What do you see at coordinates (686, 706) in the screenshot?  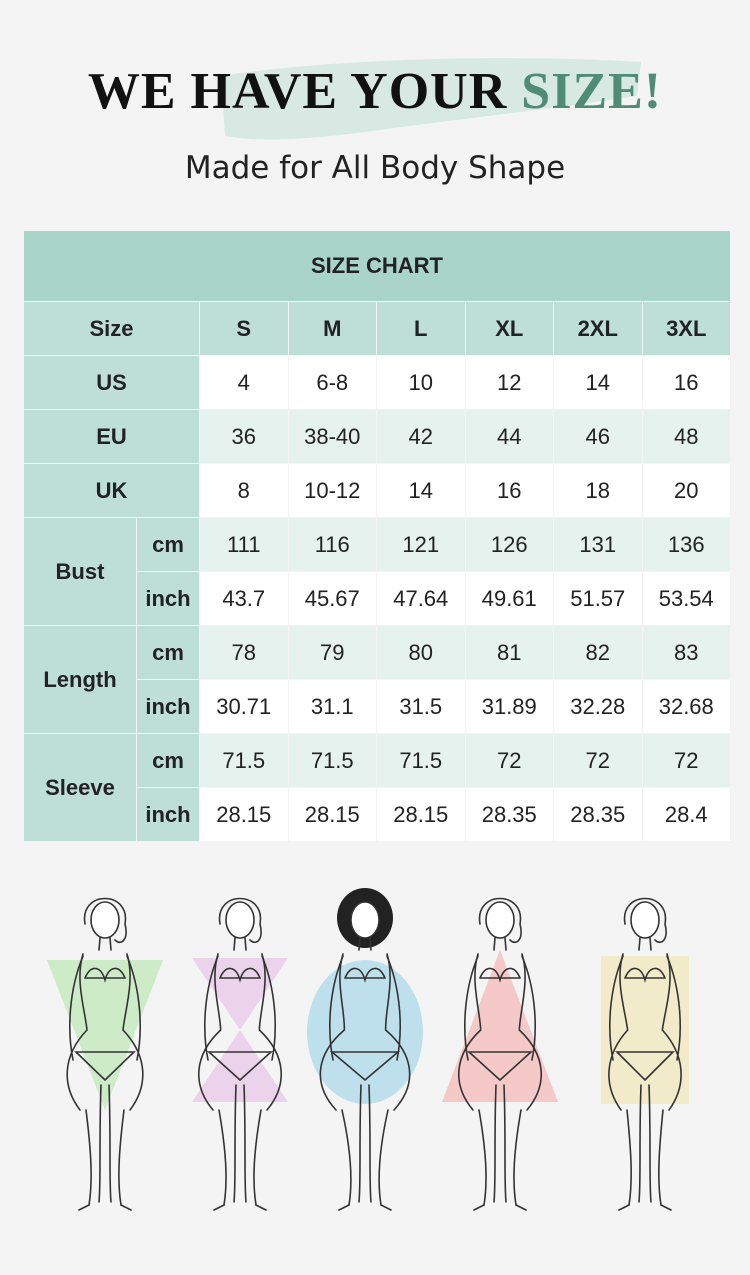 I see `table-cell: 32.68` at bounding box center [686, 706].